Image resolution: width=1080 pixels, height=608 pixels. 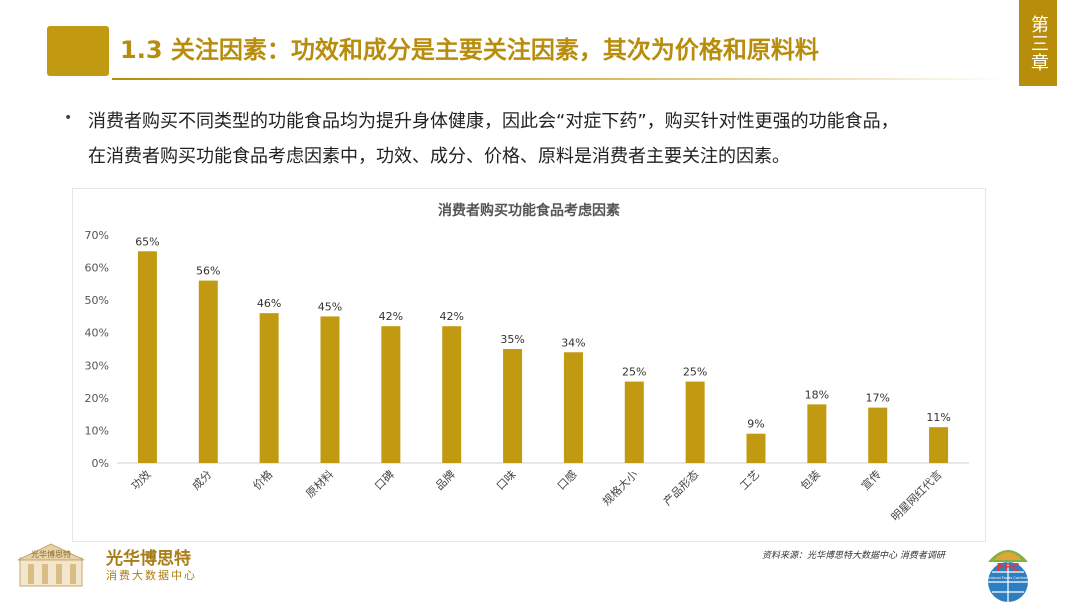 What do you see at coordinates (469, 50) in the screenshot?
I see `page-title: 1.3 关注因素：功效和成分是主要关注因素，其次为价格和原料料` at bounding box center [469, 50].